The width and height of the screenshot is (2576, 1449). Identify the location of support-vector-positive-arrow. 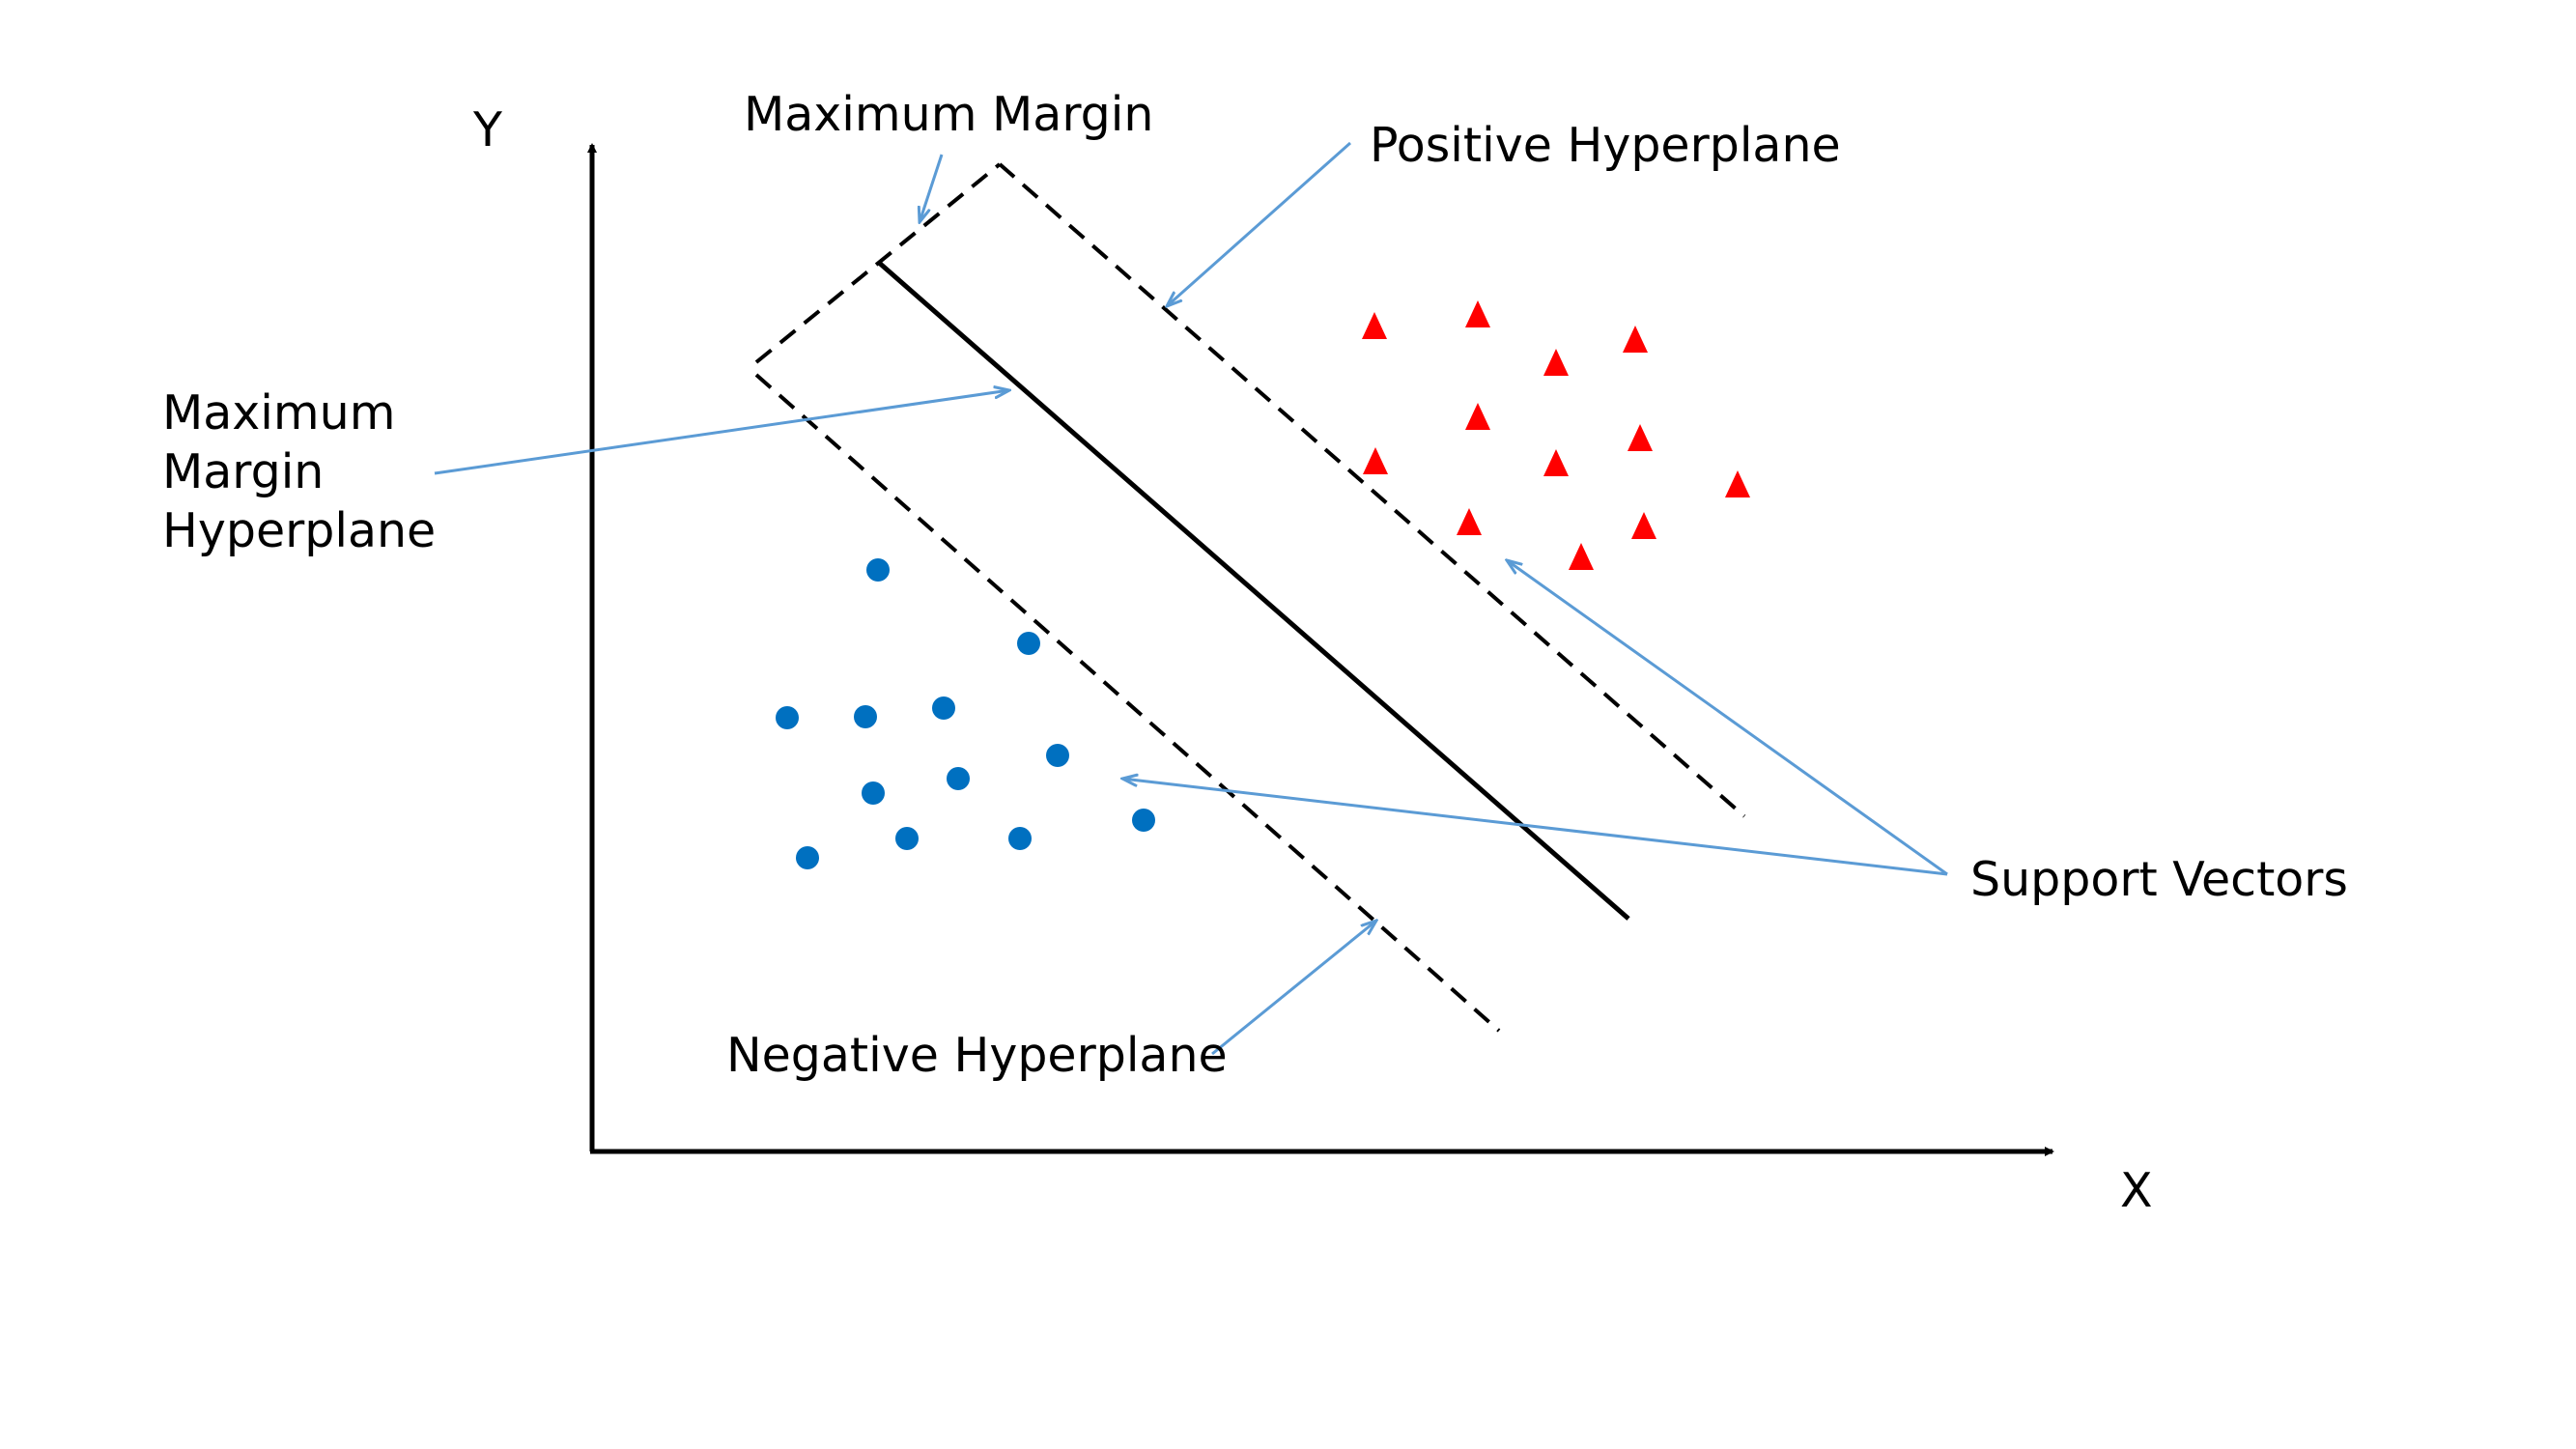
(1727, 718).